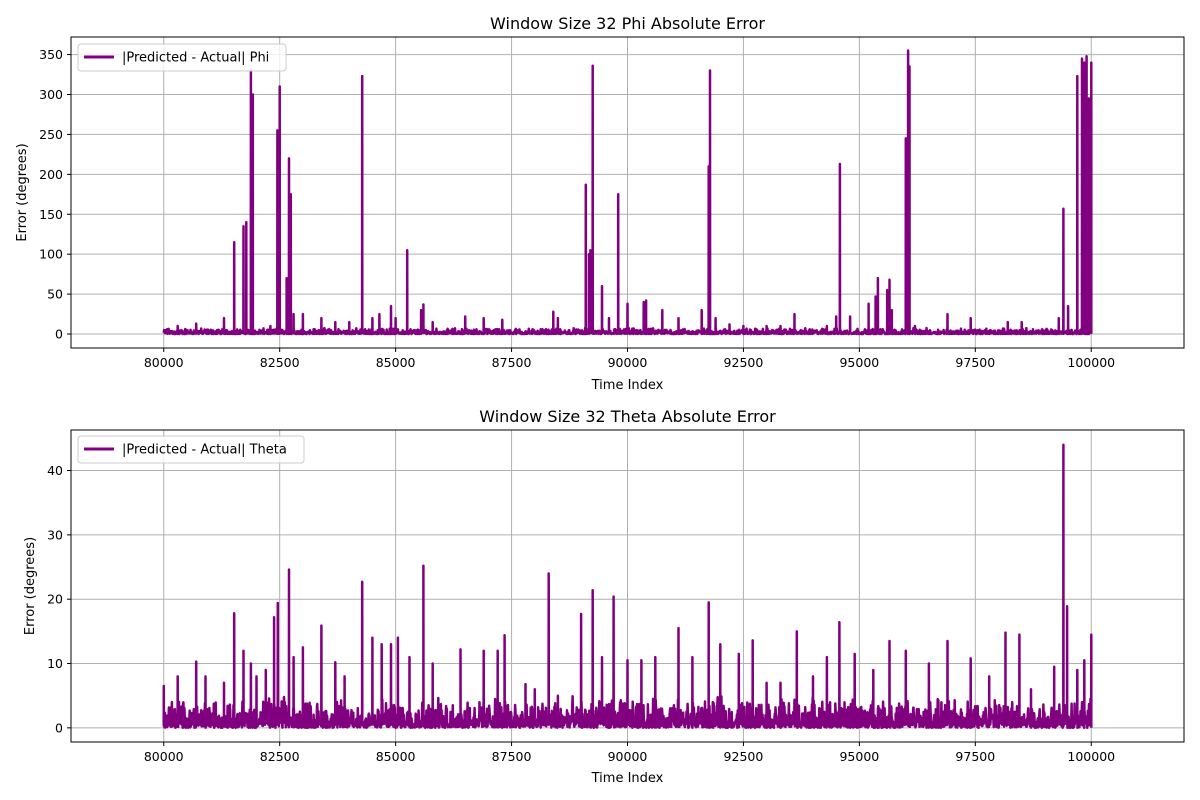 The image size is (1200, 800). Describe the element at coordinates (59, 727) in the screenshot. I see `theta-y-tick-label: 0` at that location.